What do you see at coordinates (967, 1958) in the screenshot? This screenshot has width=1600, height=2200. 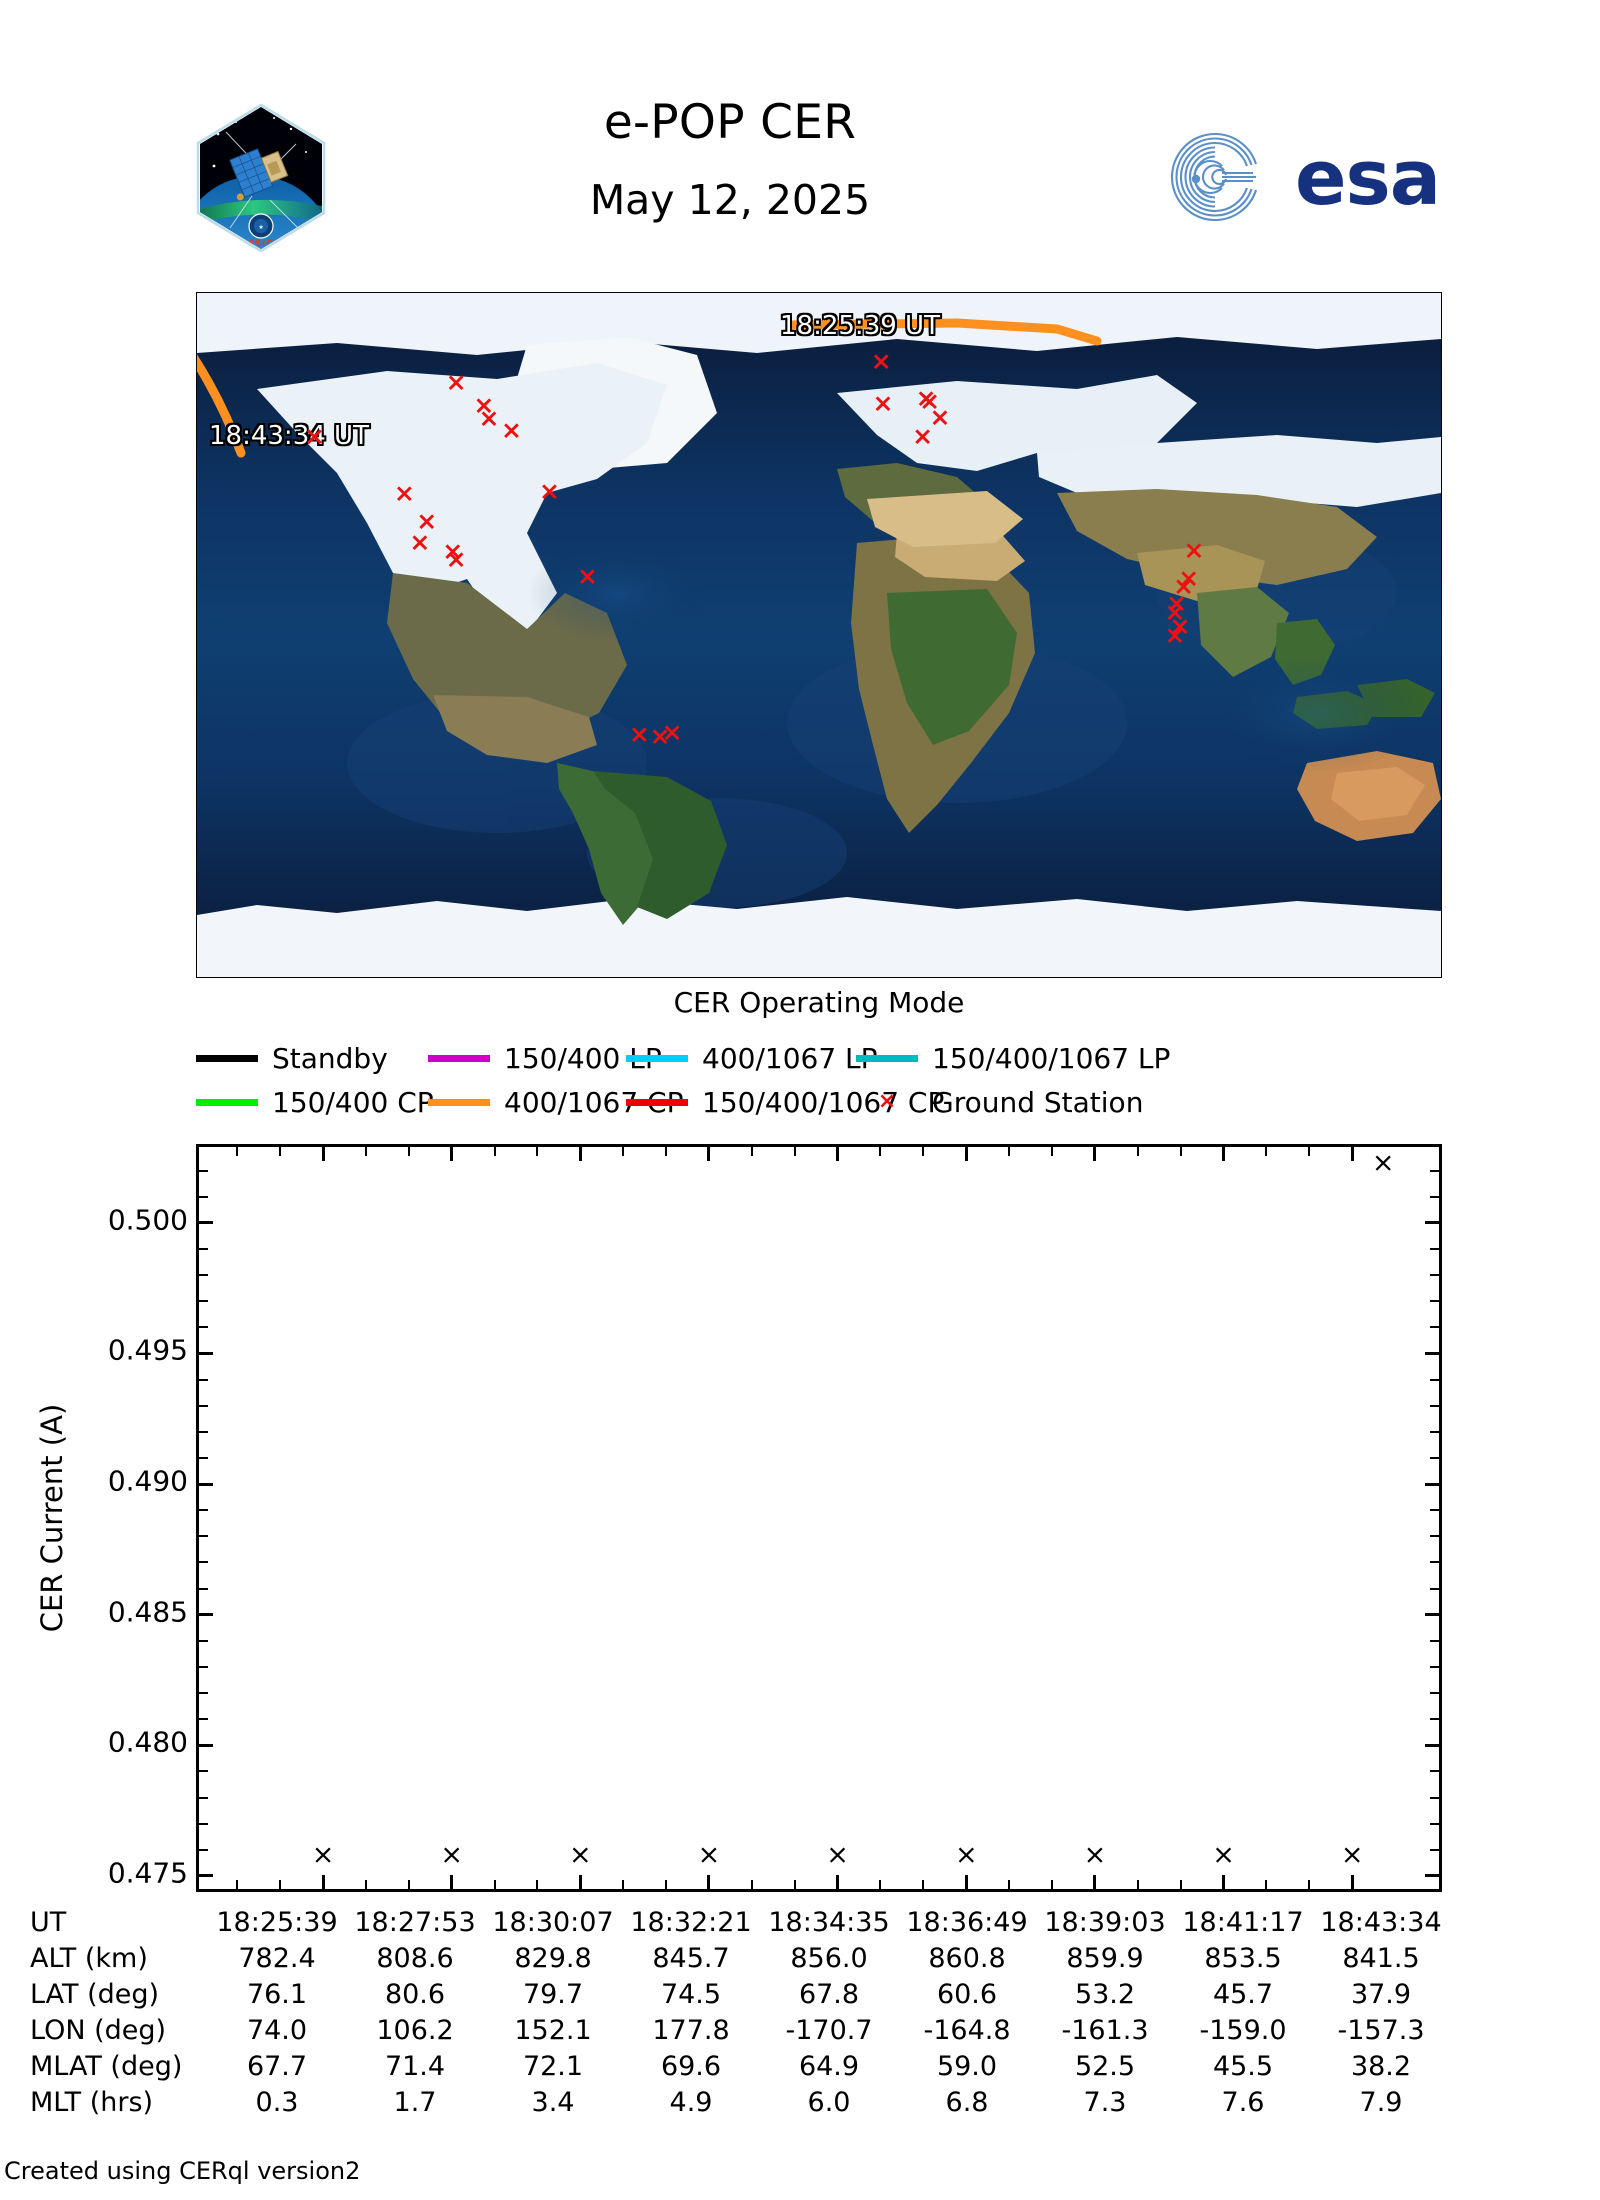 I see `table-cell: 860.8` at bounding box center [967, 1958].